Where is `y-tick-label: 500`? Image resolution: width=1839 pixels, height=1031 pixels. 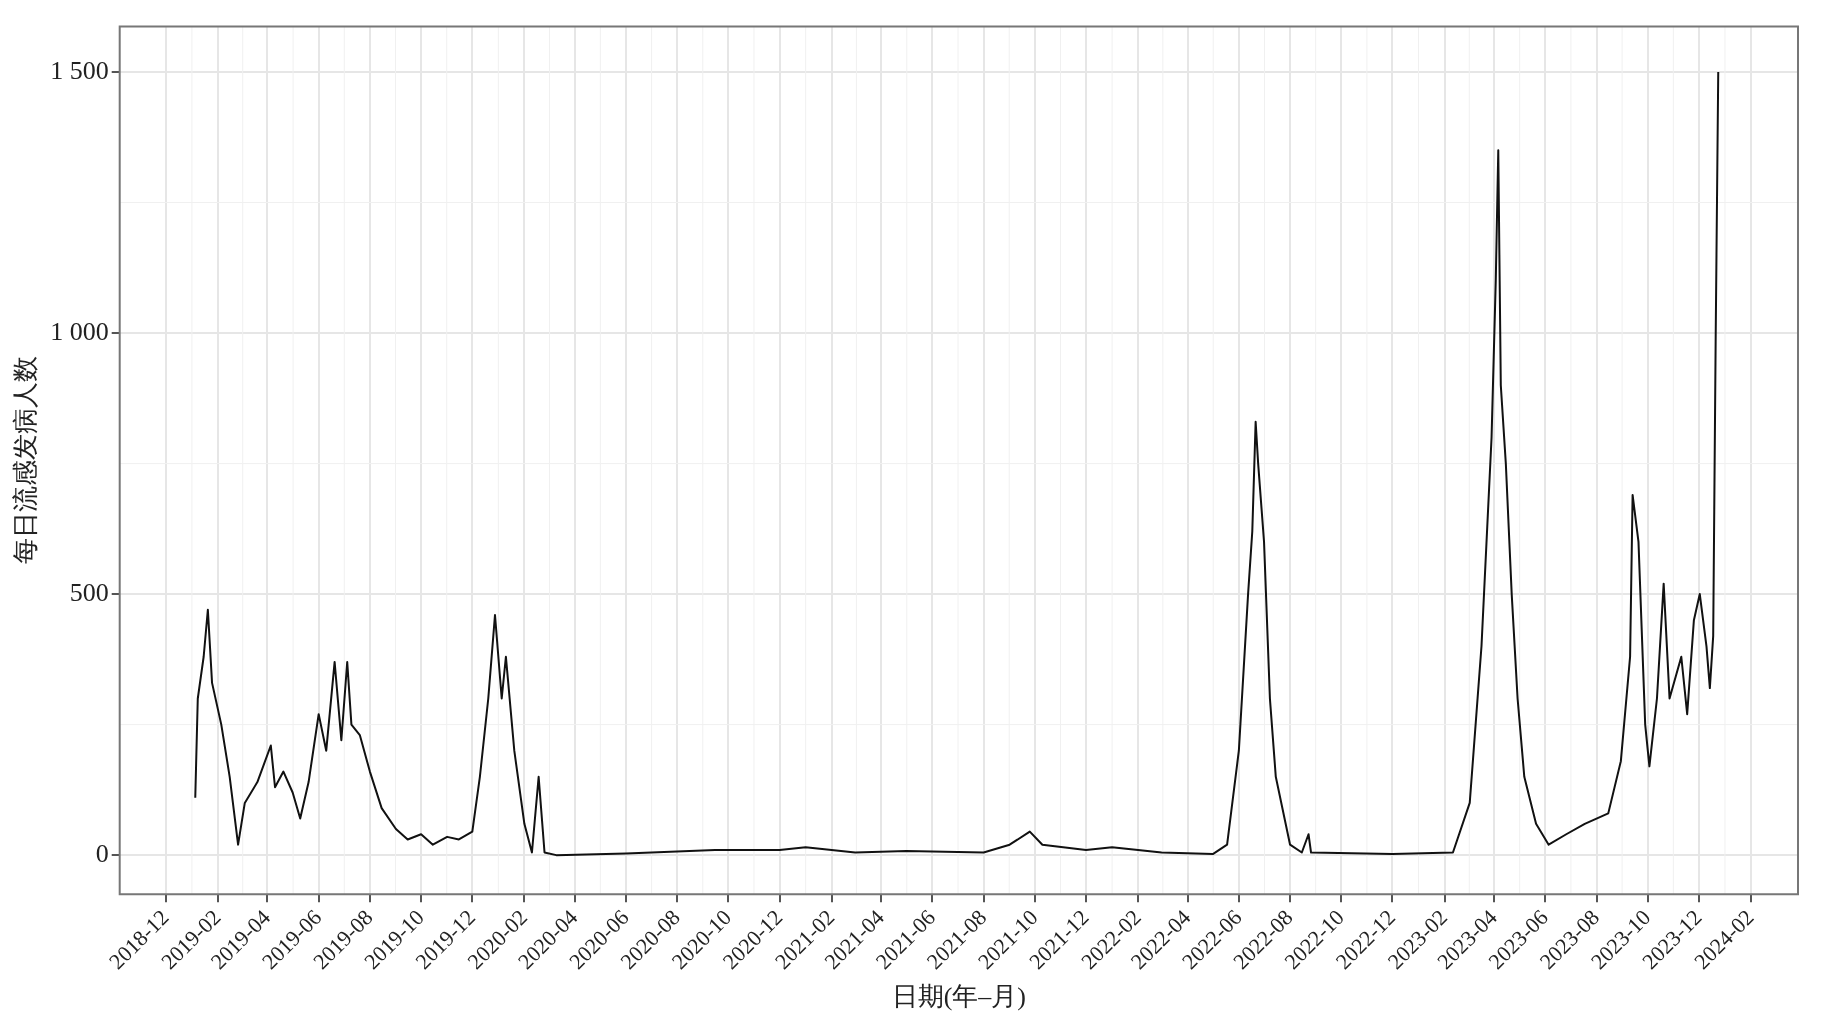 y-tick-label: 500 is located at coordinates (89, 592).